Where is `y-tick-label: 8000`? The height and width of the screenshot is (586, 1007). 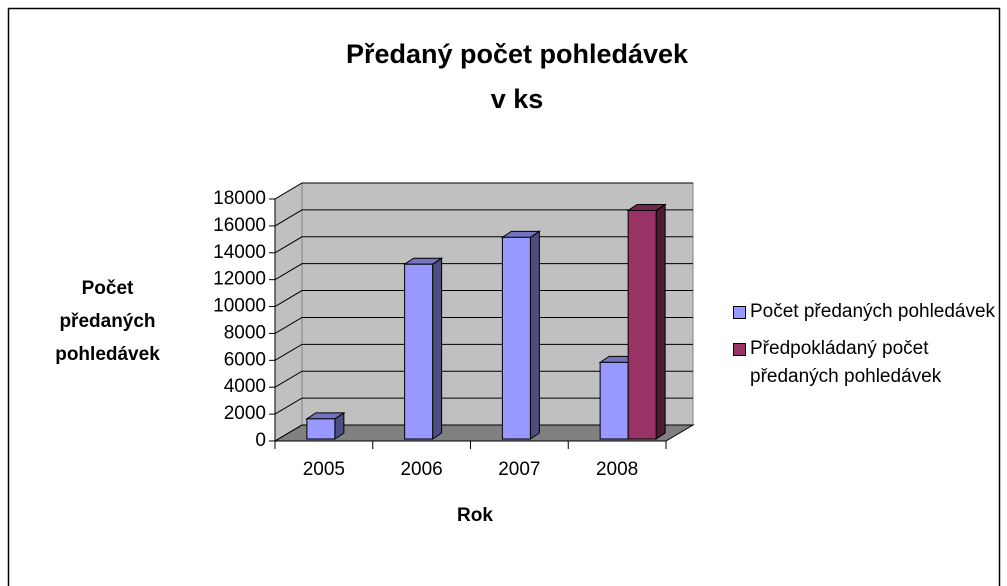 y-tick-label: 8000 is located at coordinates (245, 332).